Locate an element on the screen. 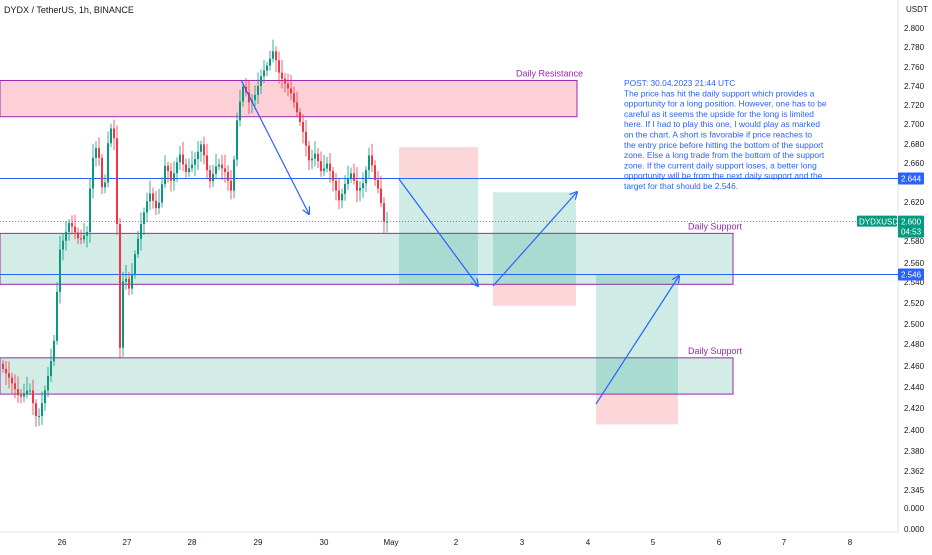  time-tick-label: 27 is located at coordinates (127, 542).